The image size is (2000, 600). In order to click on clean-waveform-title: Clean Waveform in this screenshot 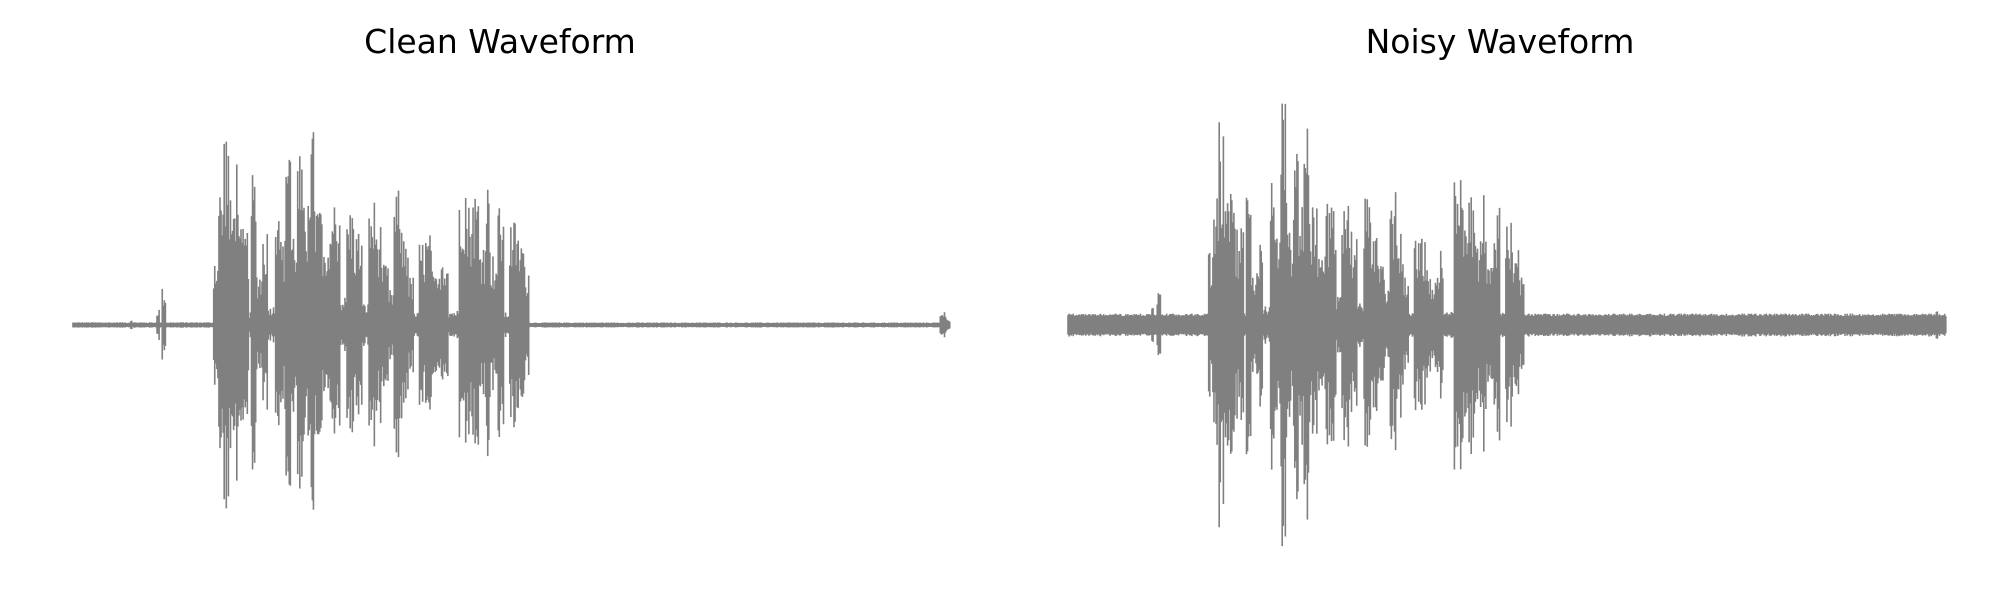, I will do `click(500, 41)`.